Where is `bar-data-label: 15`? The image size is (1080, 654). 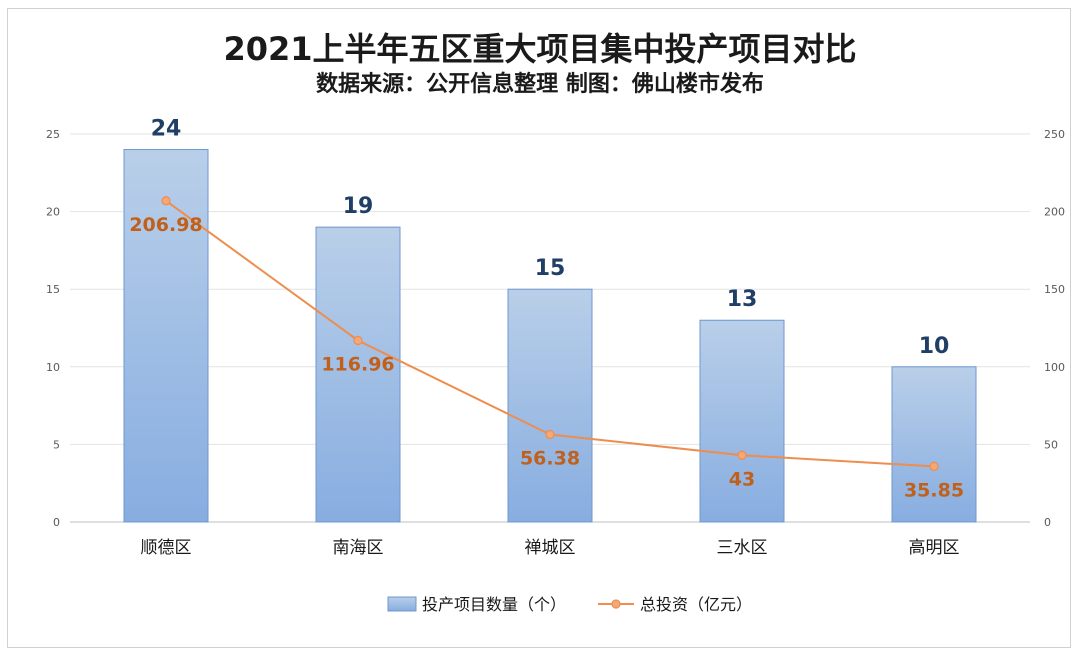 bar-data-label: 15 is located at coordinates (550, 268).